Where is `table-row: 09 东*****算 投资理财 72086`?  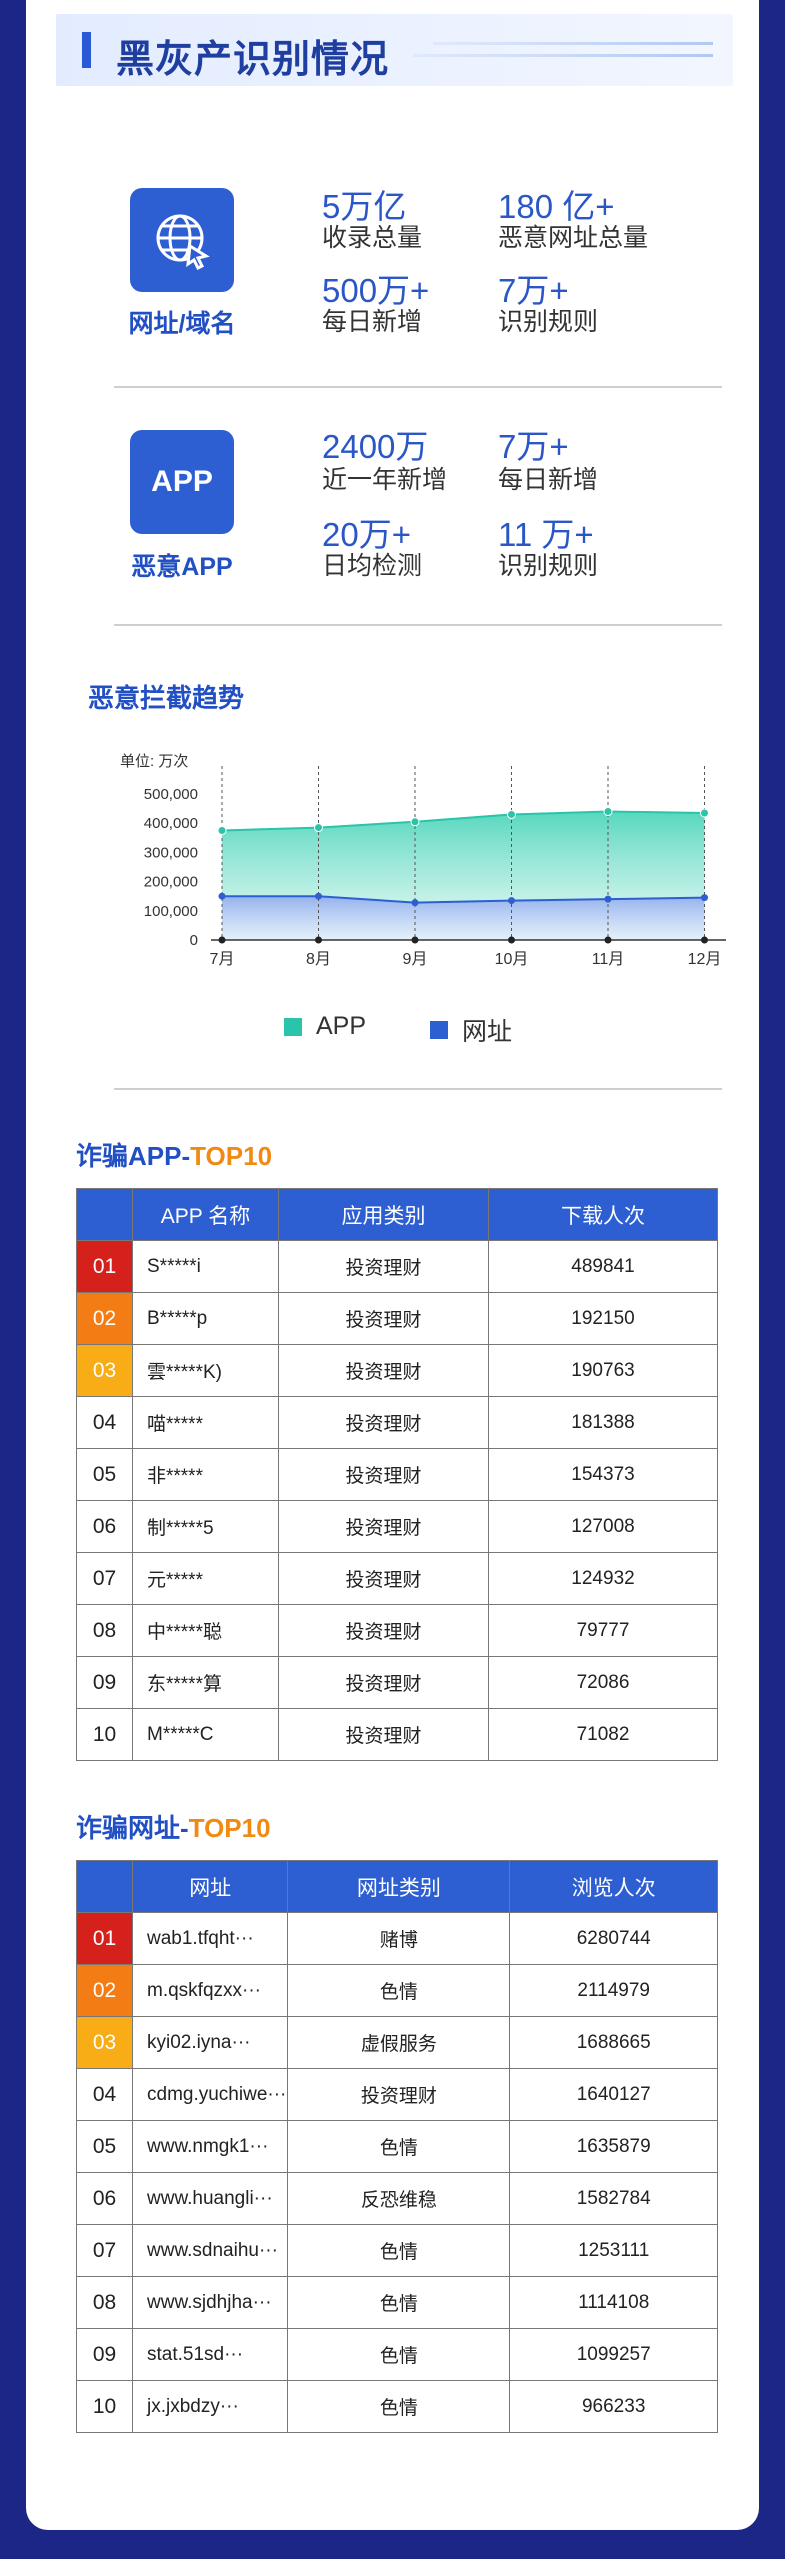
table-row: 09 东*****算 投资理财 72086 is located at coordinates (397, 1682).